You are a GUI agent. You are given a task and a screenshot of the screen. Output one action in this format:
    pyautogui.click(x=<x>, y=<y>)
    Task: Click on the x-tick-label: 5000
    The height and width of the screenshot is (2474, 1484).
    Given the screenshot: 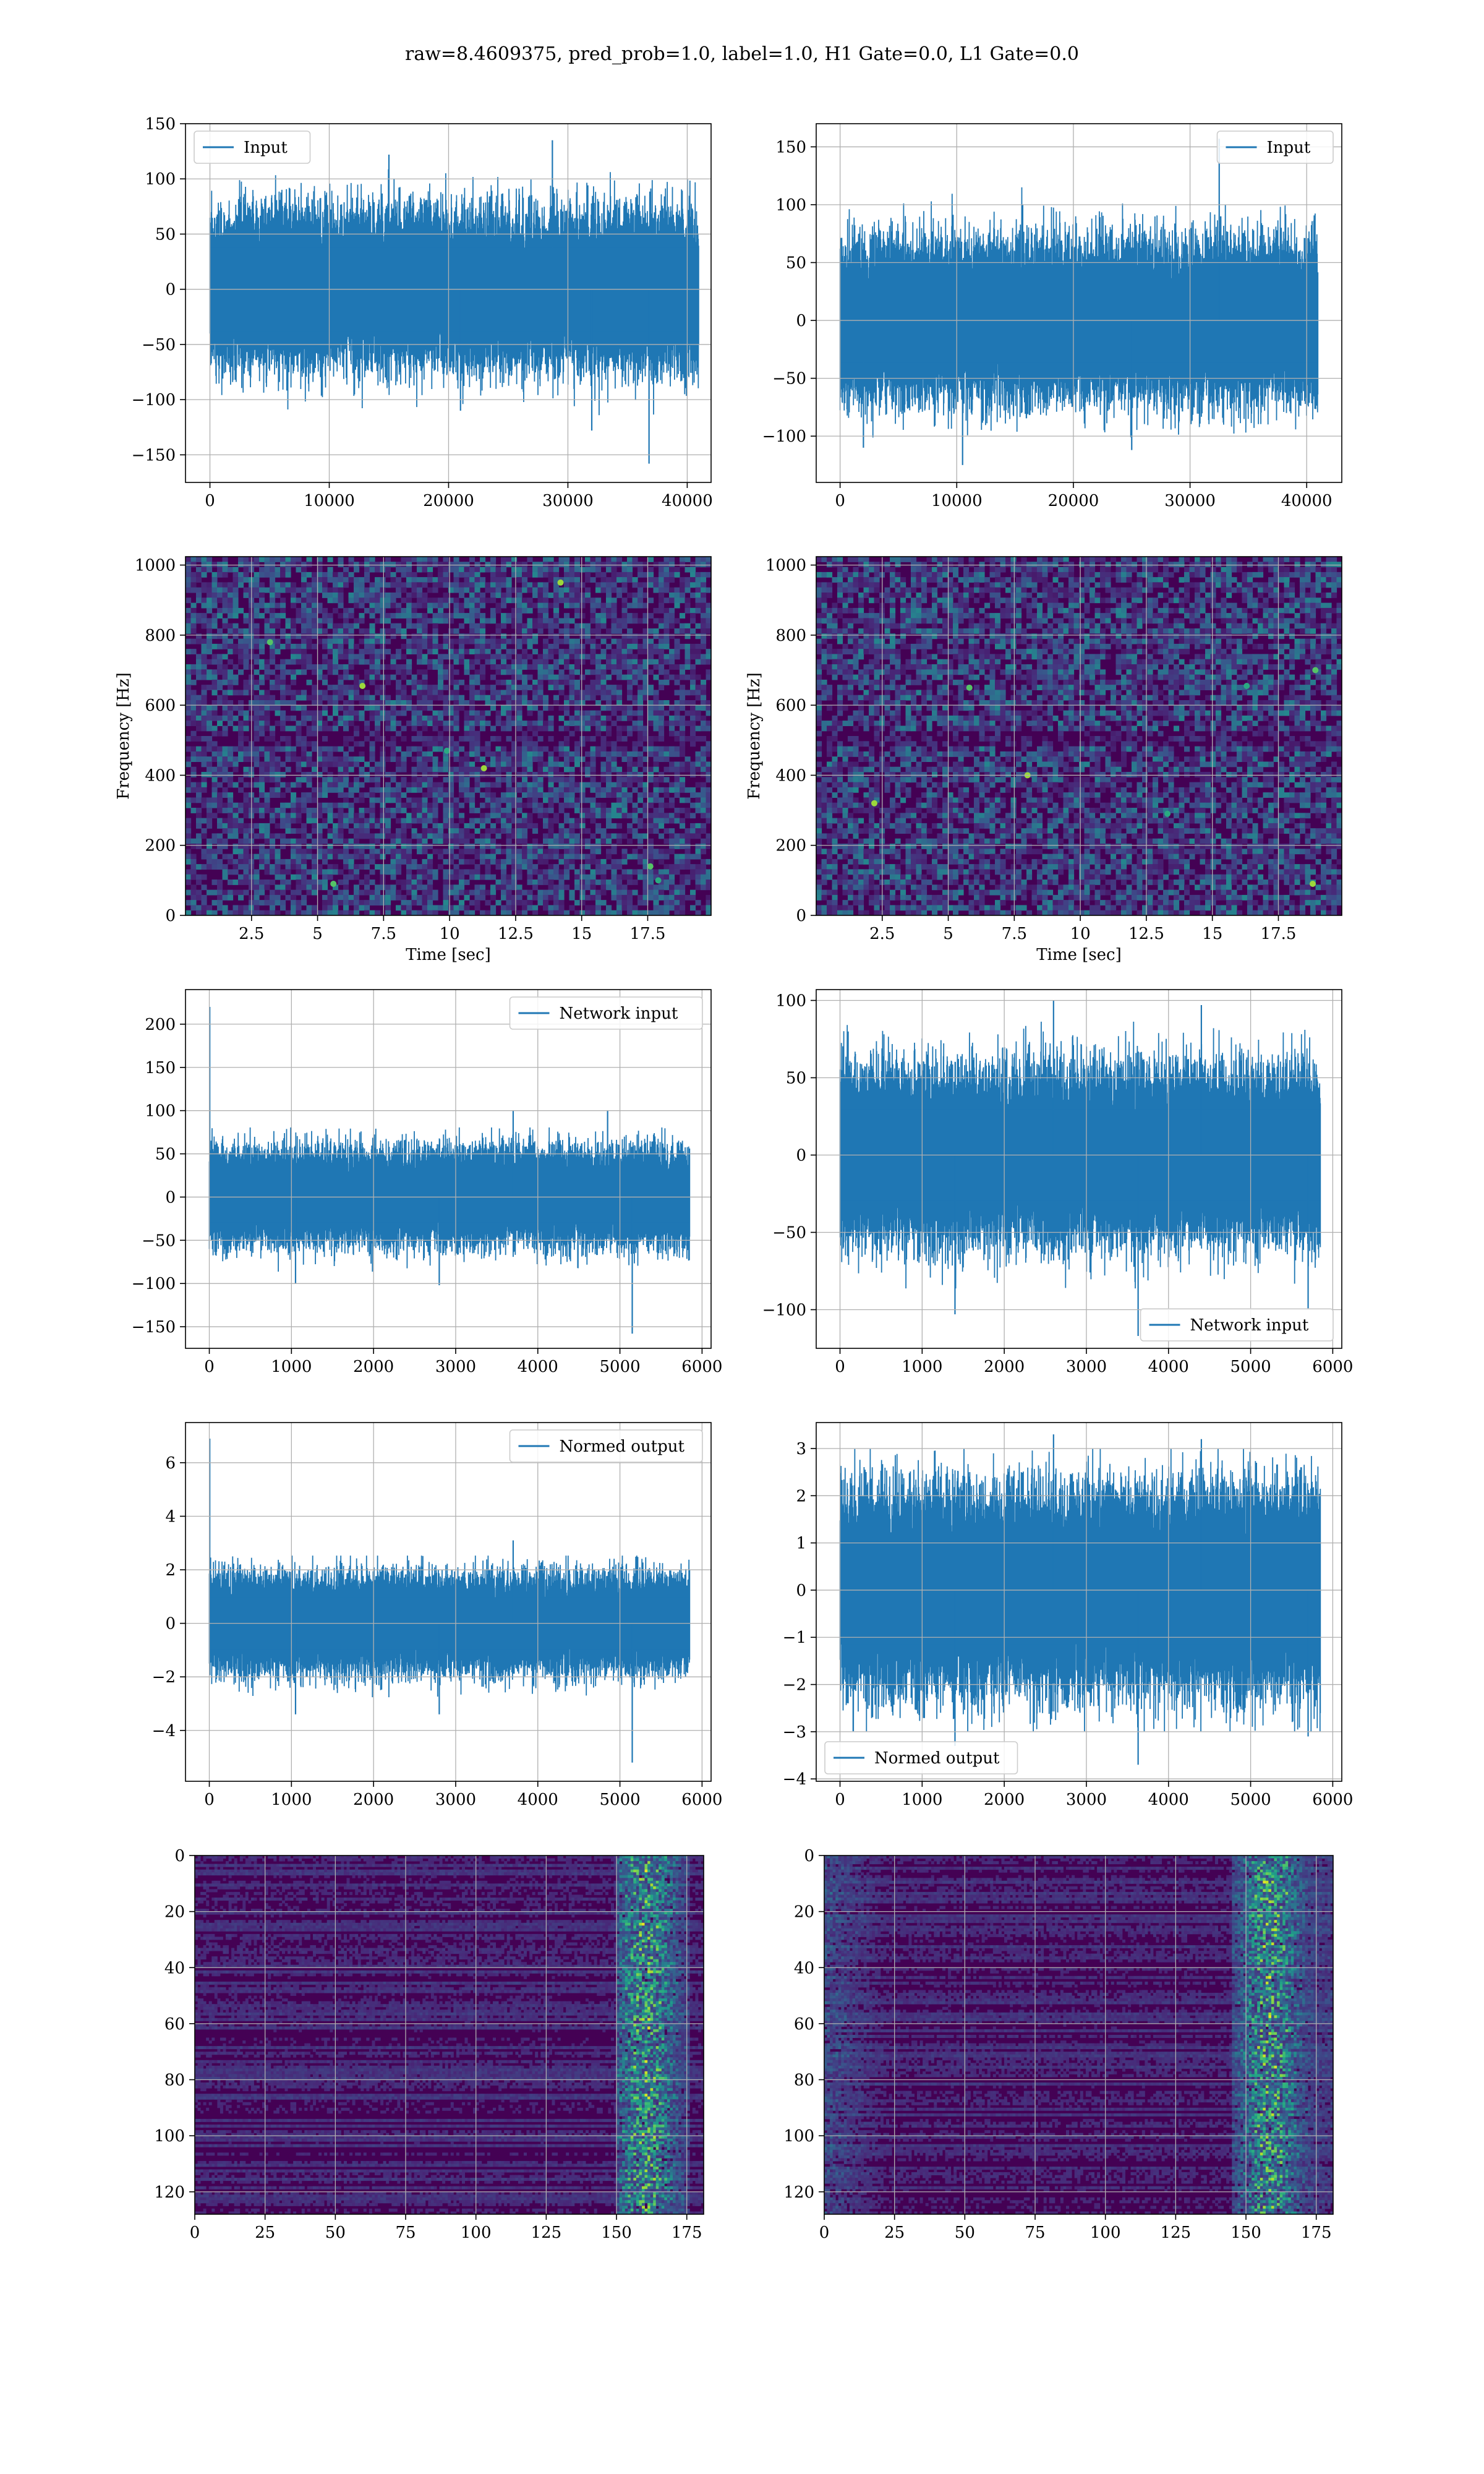 What is the action you would take?
    pyautogui.click(x=1250, y=1800)
    